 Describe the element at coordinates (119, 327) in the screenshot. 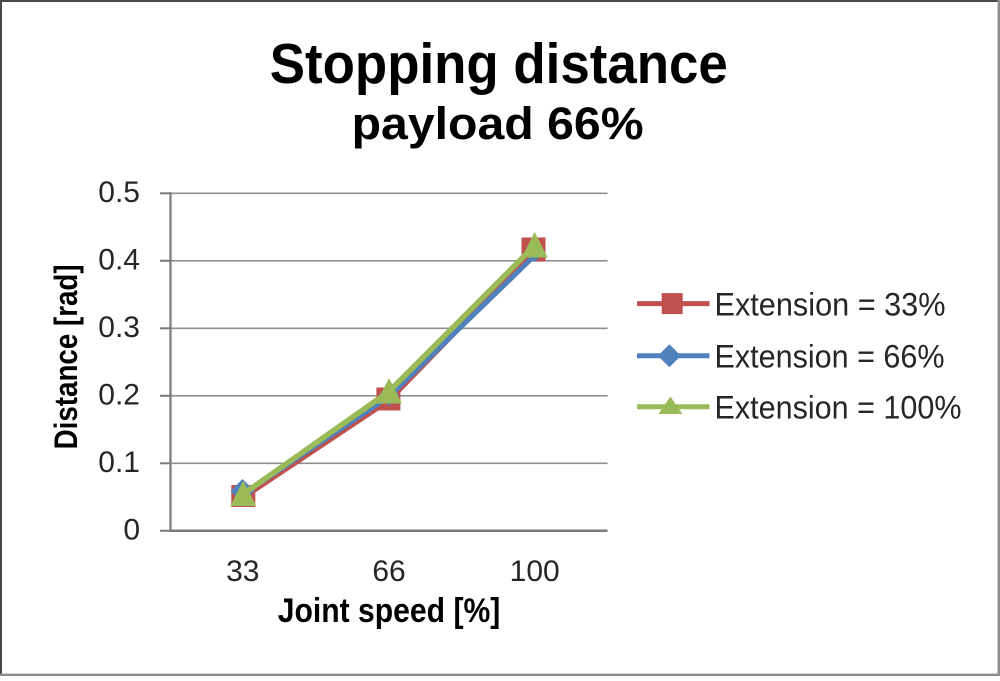

I see `svg-text: 0.3` at that location.